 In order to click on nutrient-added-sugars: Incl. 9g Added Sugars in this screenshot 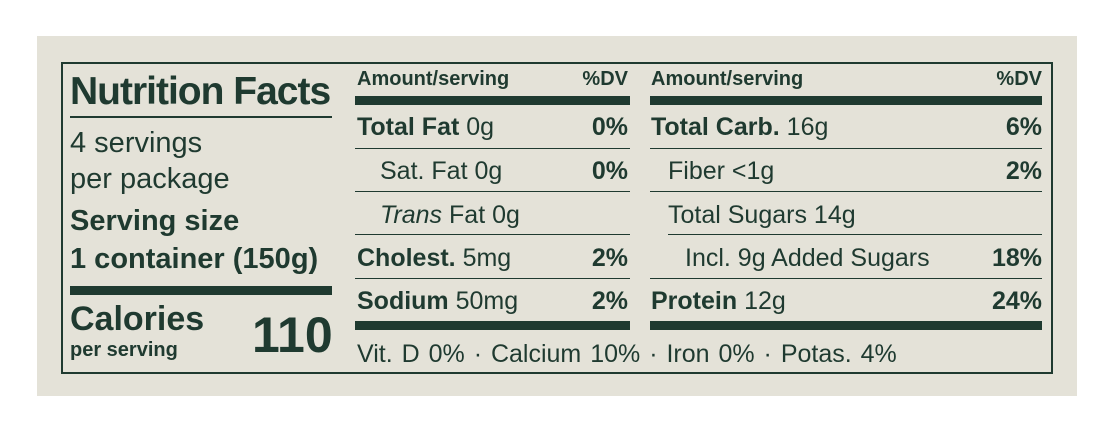, I will do `click(807, 258)`.